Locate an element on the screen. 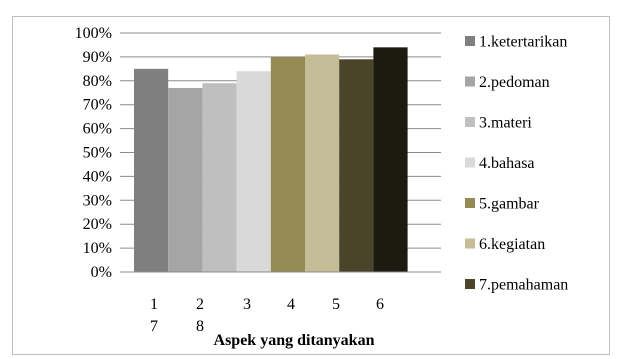 This screenshot has width=622, height=359. y-tick-label: 30% is located at coordinates (97, 200).